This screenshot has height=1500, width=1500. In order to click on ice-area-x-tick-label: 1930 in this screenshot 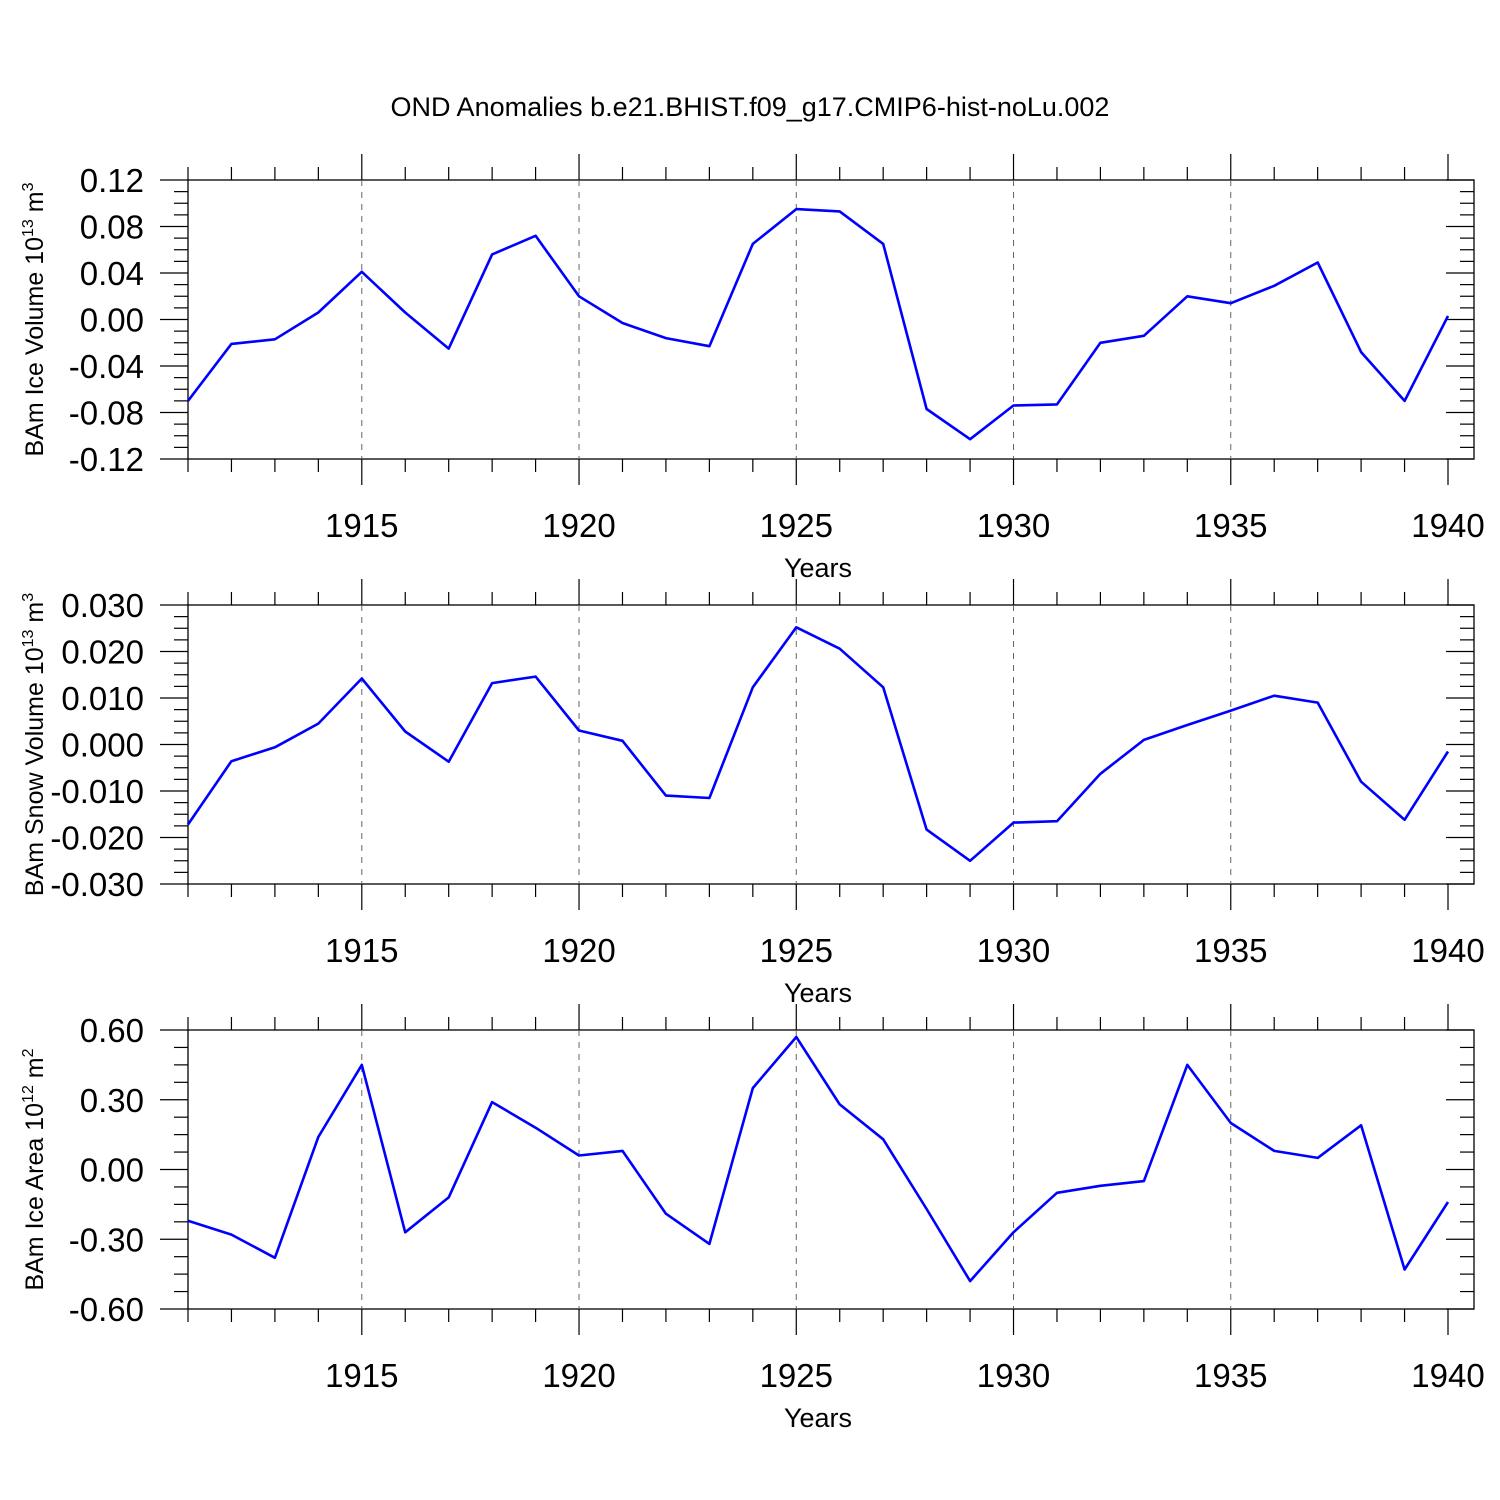, I will do `click(1013, 1375)`.